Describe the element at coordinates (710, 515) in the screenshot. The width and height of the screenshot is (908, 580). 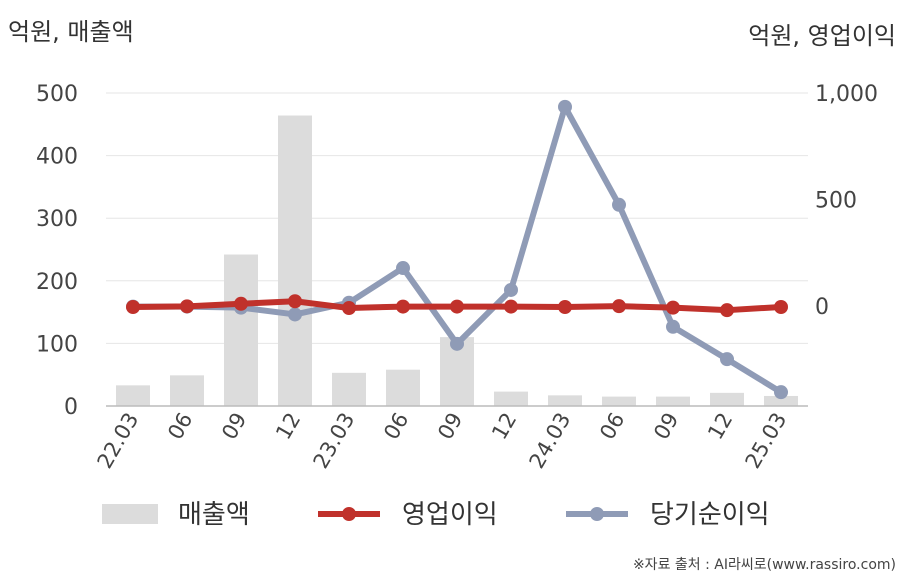
I see `legend-label: 당기순이익` at that location.